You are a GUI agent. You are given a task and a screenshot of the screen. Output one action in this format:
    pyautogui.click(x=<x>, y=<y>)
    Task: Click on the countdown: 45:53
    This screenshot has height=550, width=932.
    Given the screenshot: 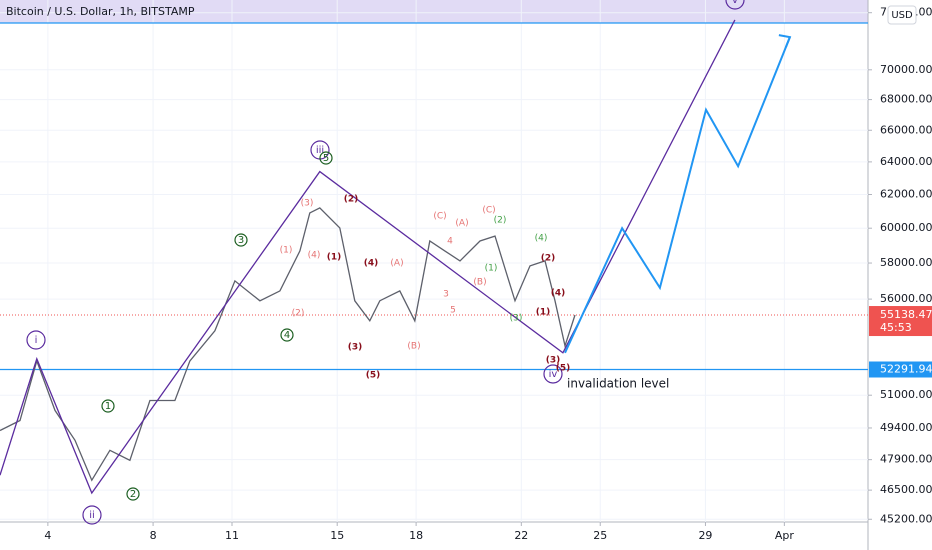 What is the action you would take?
    pyautogui.click(x=896, y=327)
    